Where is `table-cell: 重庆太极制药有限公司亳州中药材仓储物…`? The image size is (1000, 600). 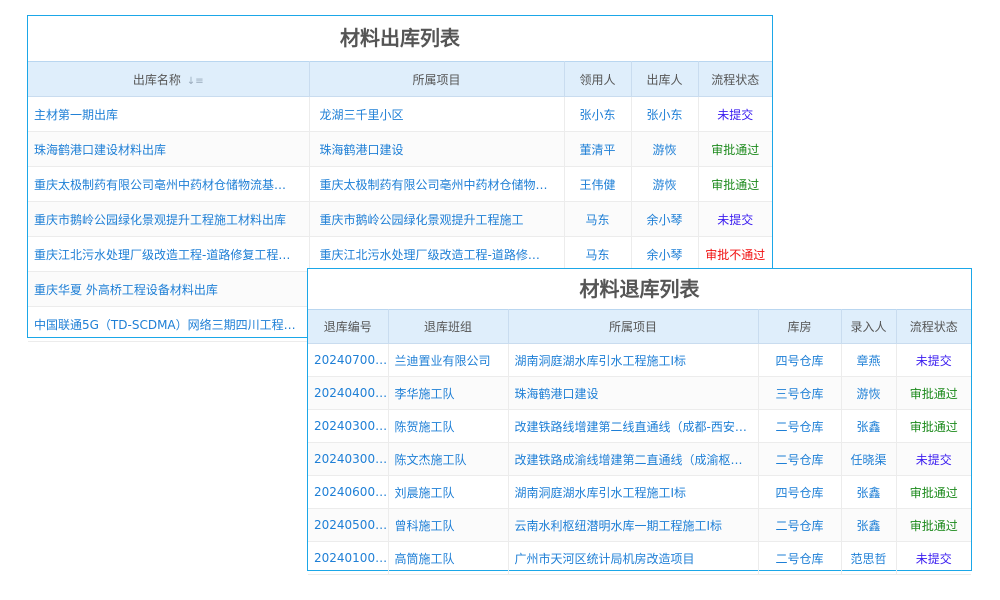 table-cell: 重庆太极制药有限公司亳州中药材仓储物… is located at coordinates (437, 184).